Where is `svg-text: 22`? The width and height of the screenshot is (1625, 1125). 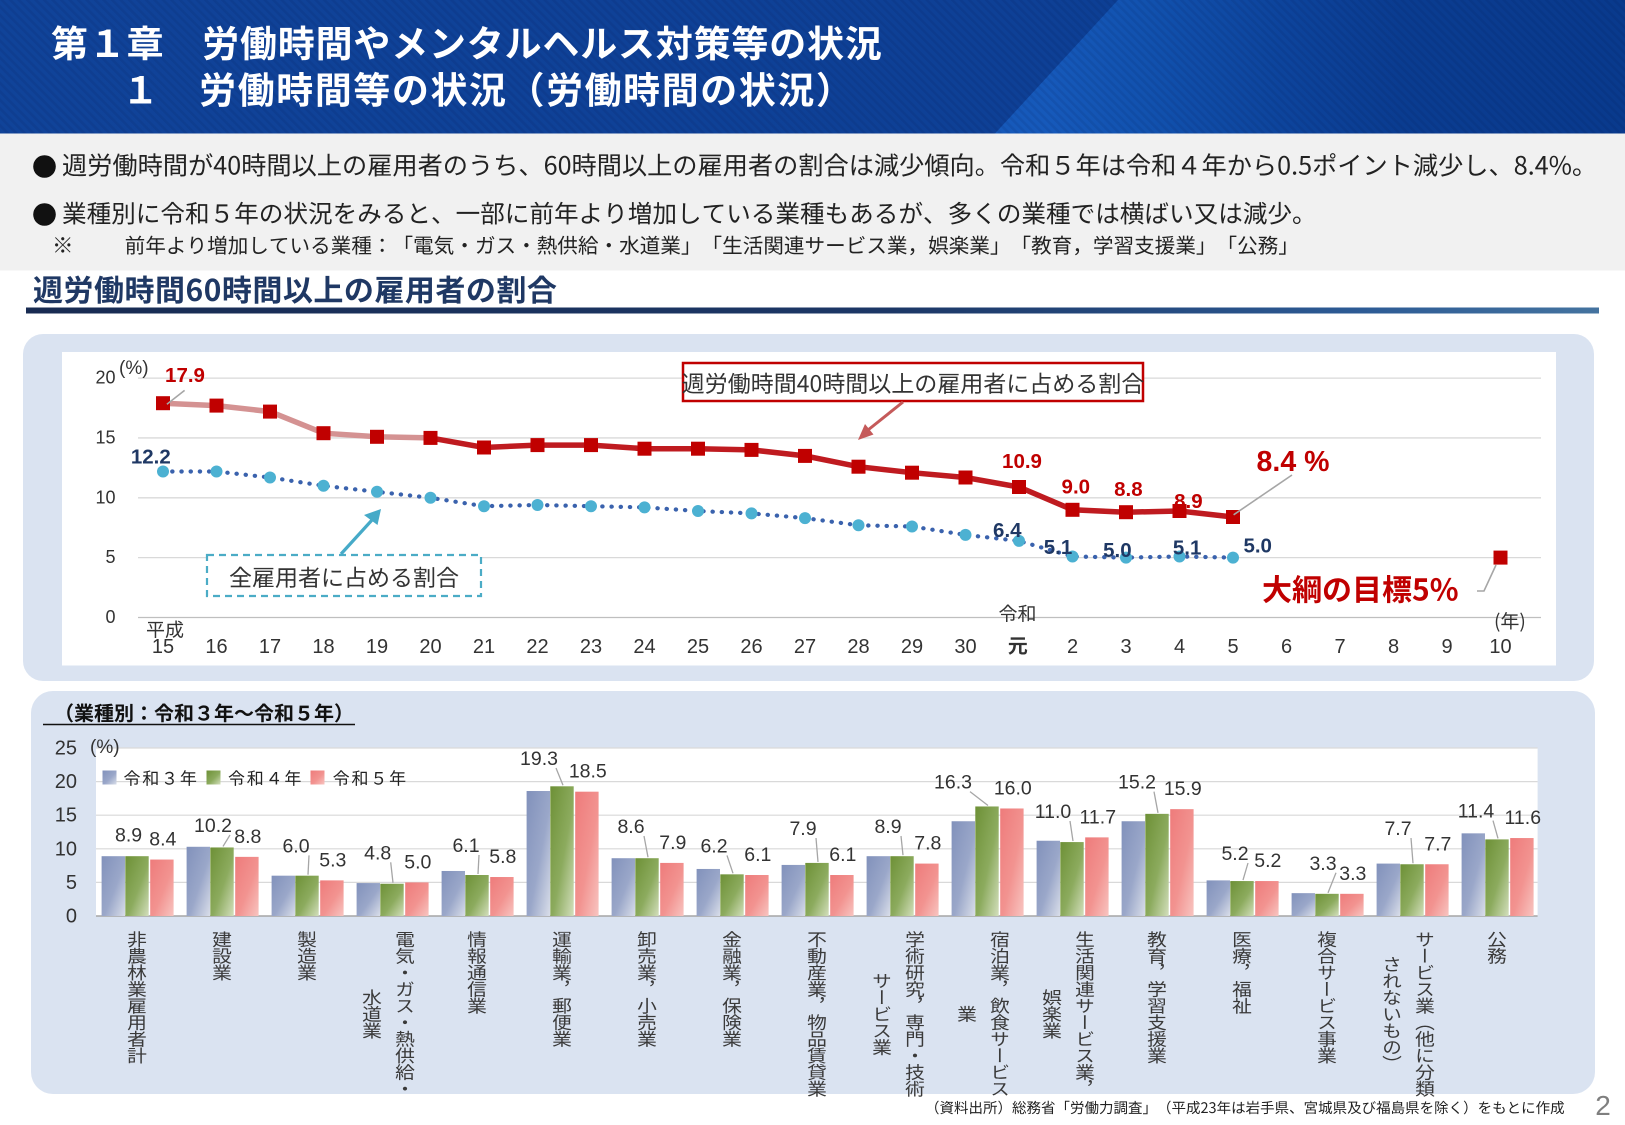 svg-text: 22 is located at coordinates (537, 647).